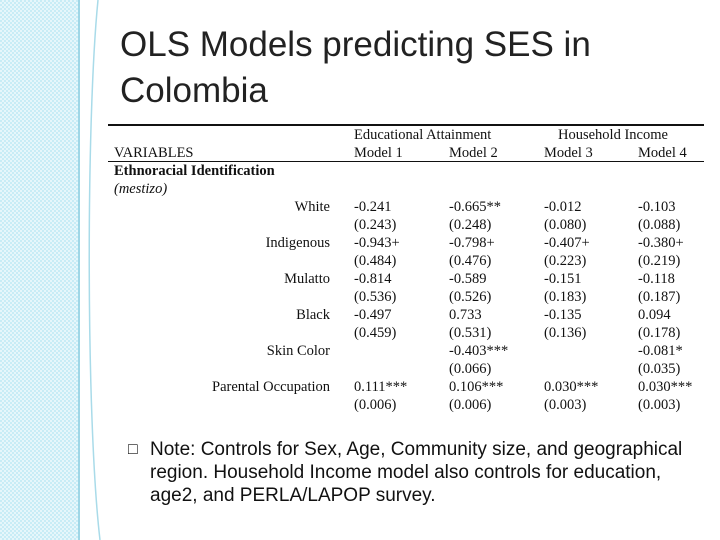  I want to click on model-4-header: Model 4, so click(662, 153).